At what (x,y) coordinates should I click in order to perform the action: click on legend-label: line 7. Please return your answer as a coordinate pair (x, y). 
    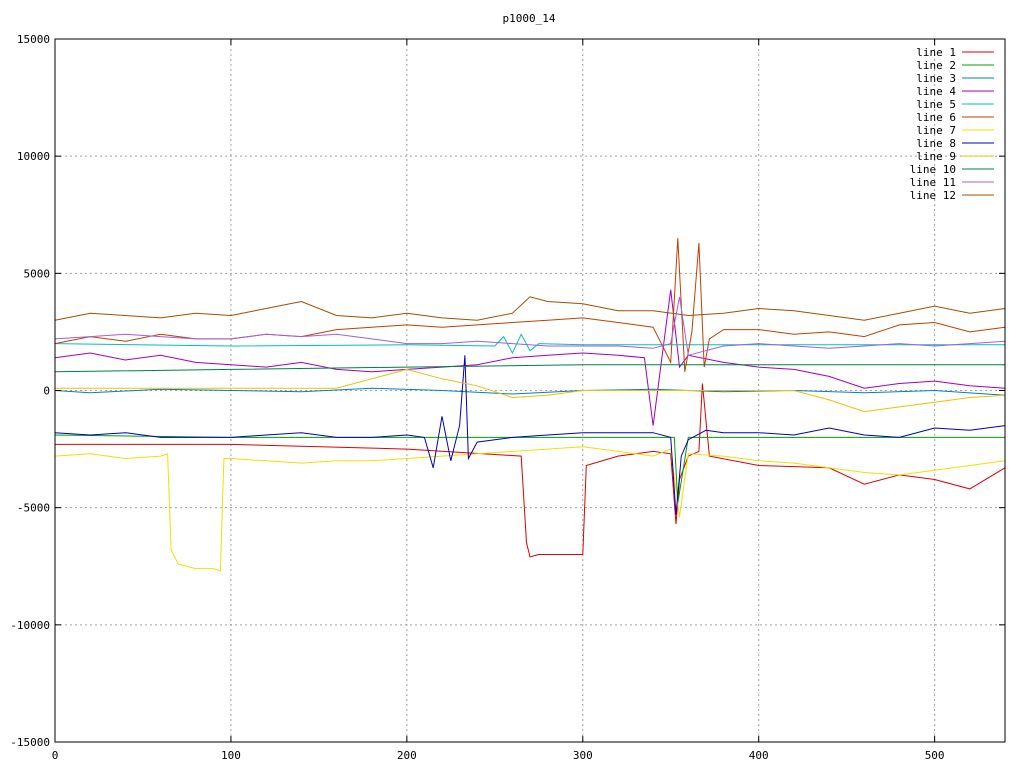
    Looking at the image, I should click on (936, 130).